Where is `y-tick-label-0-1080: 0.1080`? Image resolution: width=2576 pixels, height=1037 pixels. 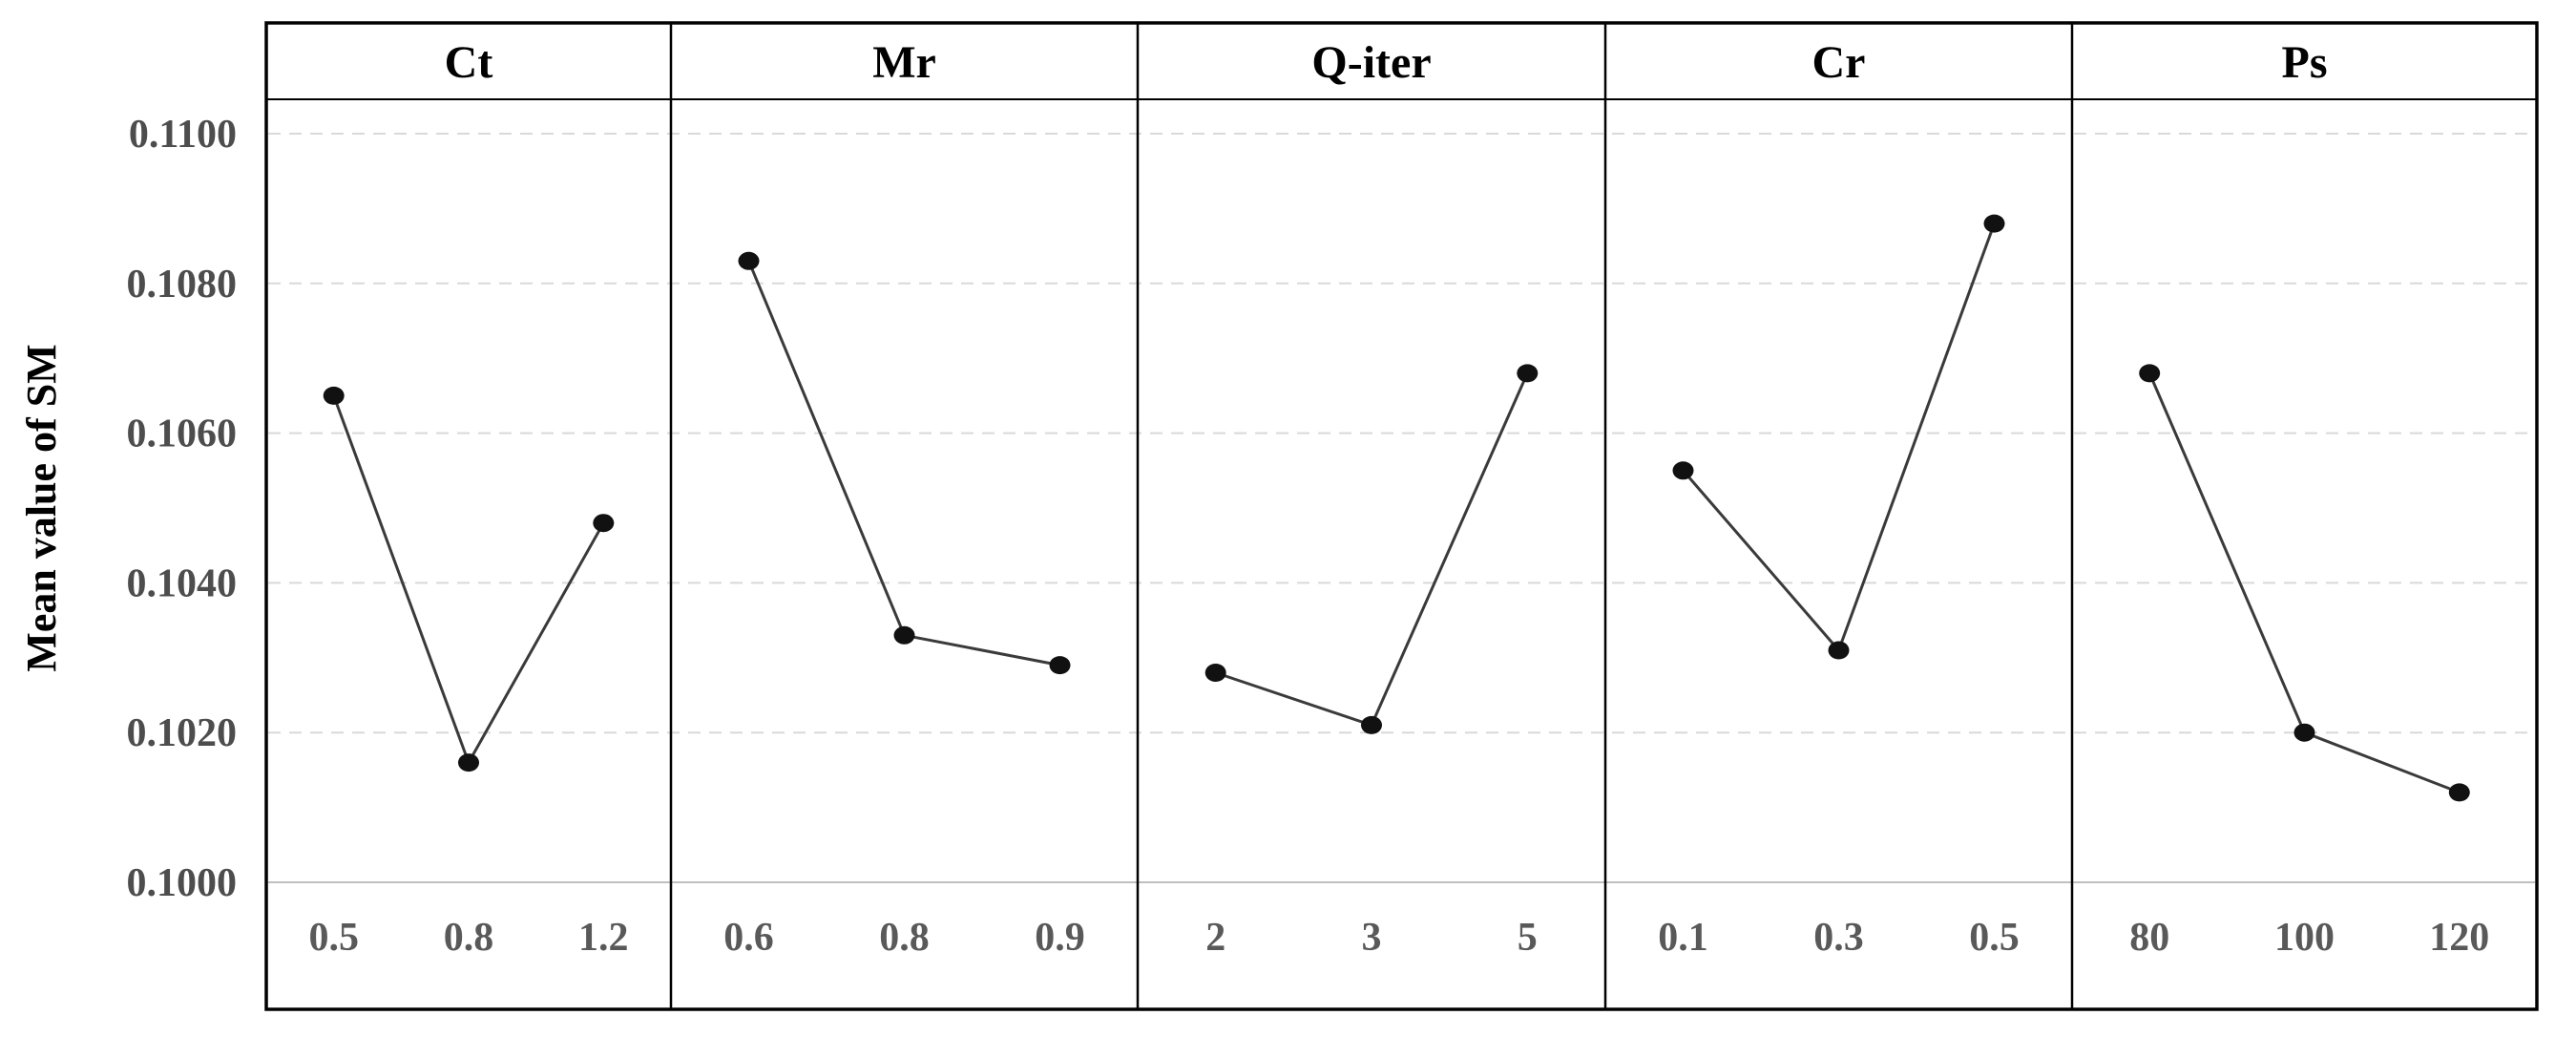 y-tick-label-0-1080: 0.1080 is located at coordinates (182, 285).